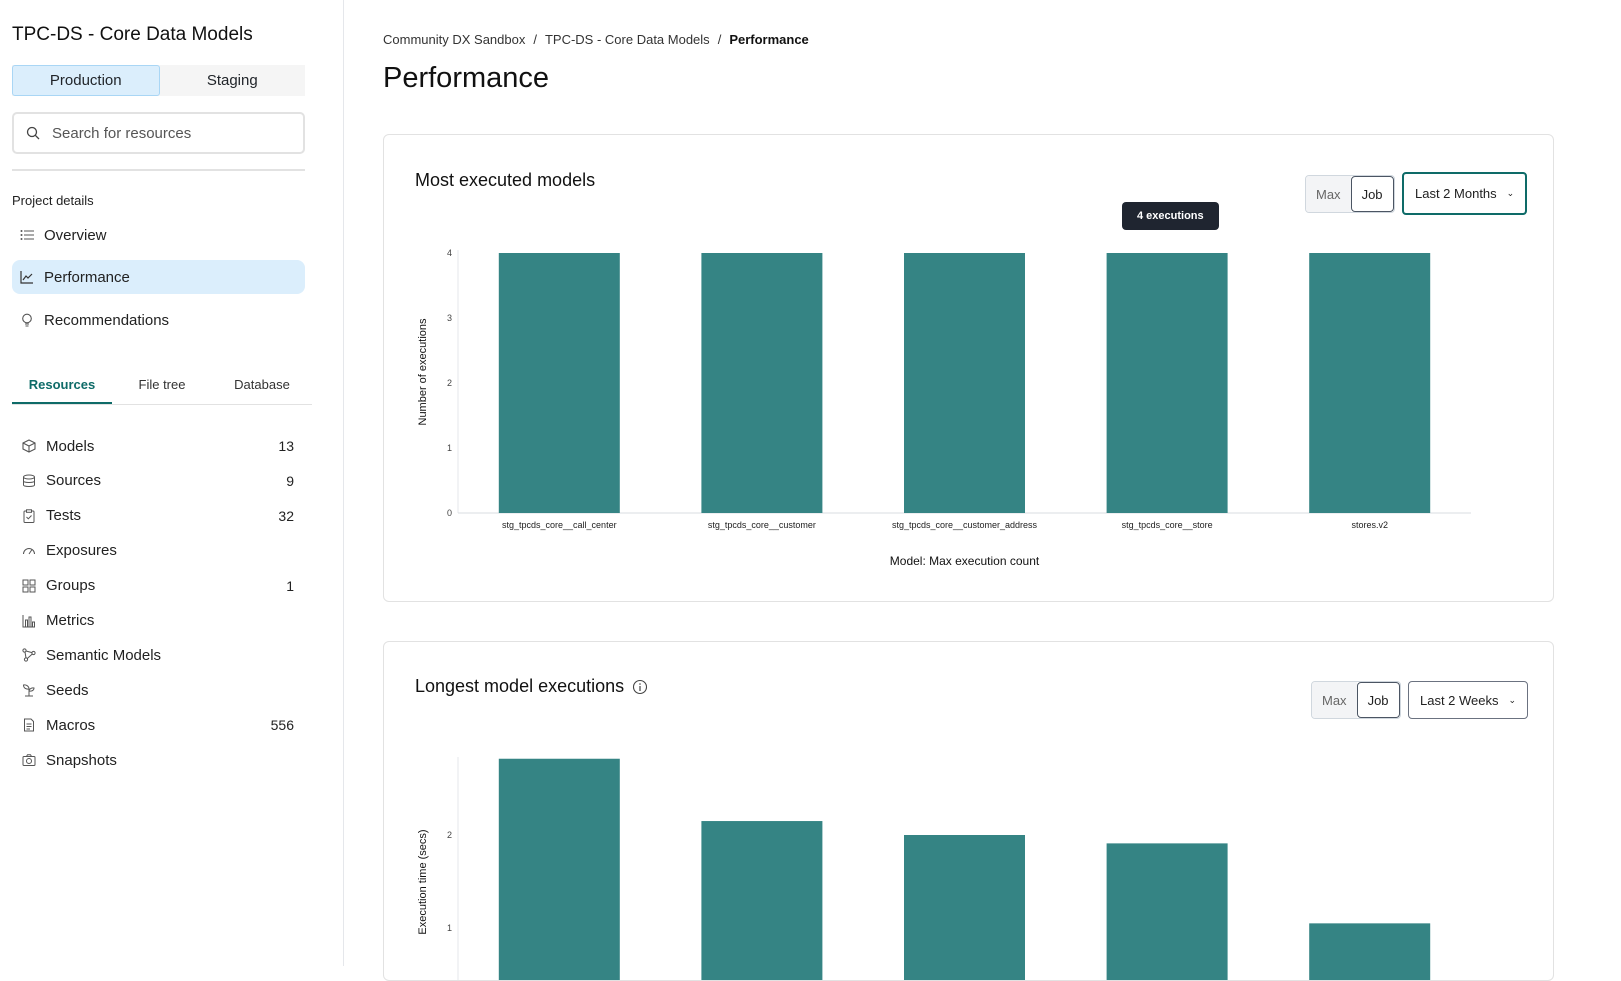 The image size is (1621, 981). I want to click on resource-label: Semantic Models, so click(104, 655).